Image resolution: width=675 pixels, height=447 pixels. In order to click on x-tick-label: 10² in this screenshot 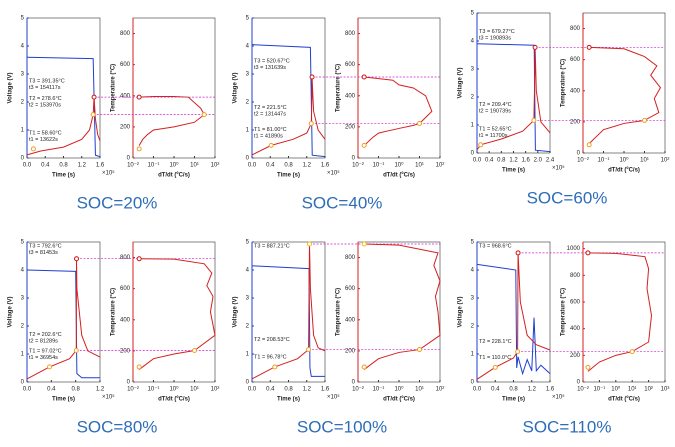, I will do `click(215, 166)`.